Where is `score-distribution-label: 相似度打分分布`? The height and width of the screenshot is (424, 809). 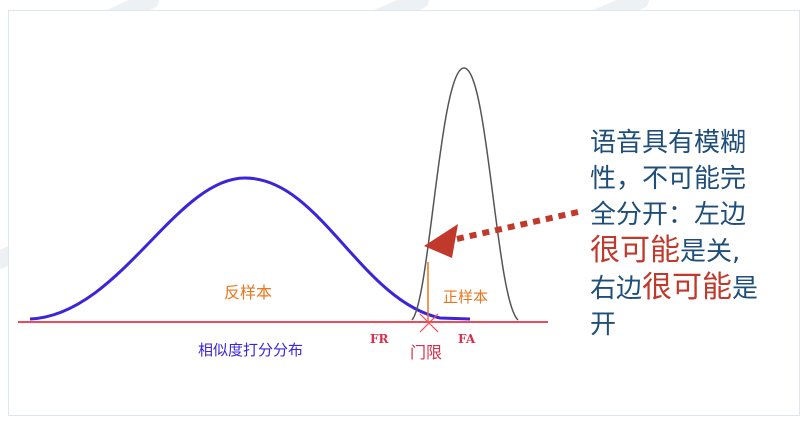
score-distribution-label: 相似度打分分布 is located at coordinates (250, 350).